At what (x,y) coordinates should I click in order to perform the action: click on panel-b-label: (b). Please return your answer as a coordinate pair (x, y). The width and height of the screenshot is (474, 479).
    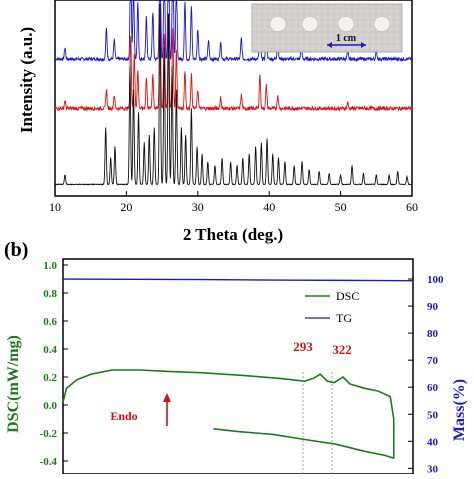
    Looking at the image, I should click on (16, 250).